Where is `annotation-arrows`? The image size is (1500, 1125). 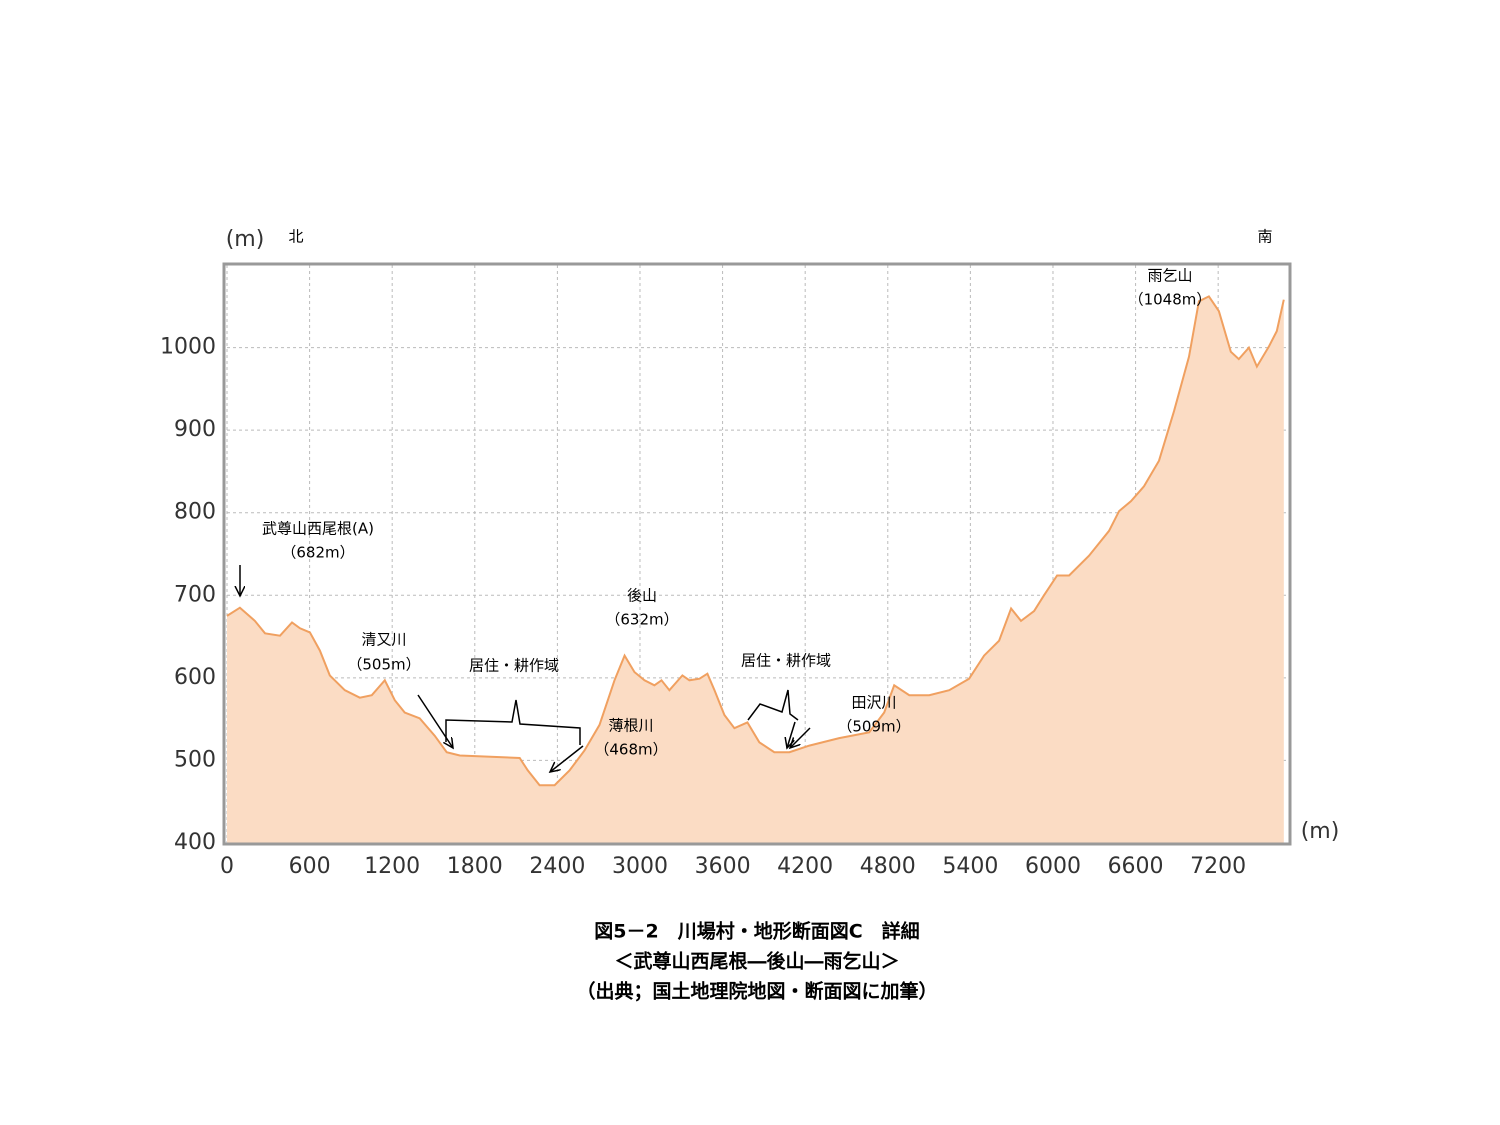 annotation-arrows is located at coordinates (525, 668).